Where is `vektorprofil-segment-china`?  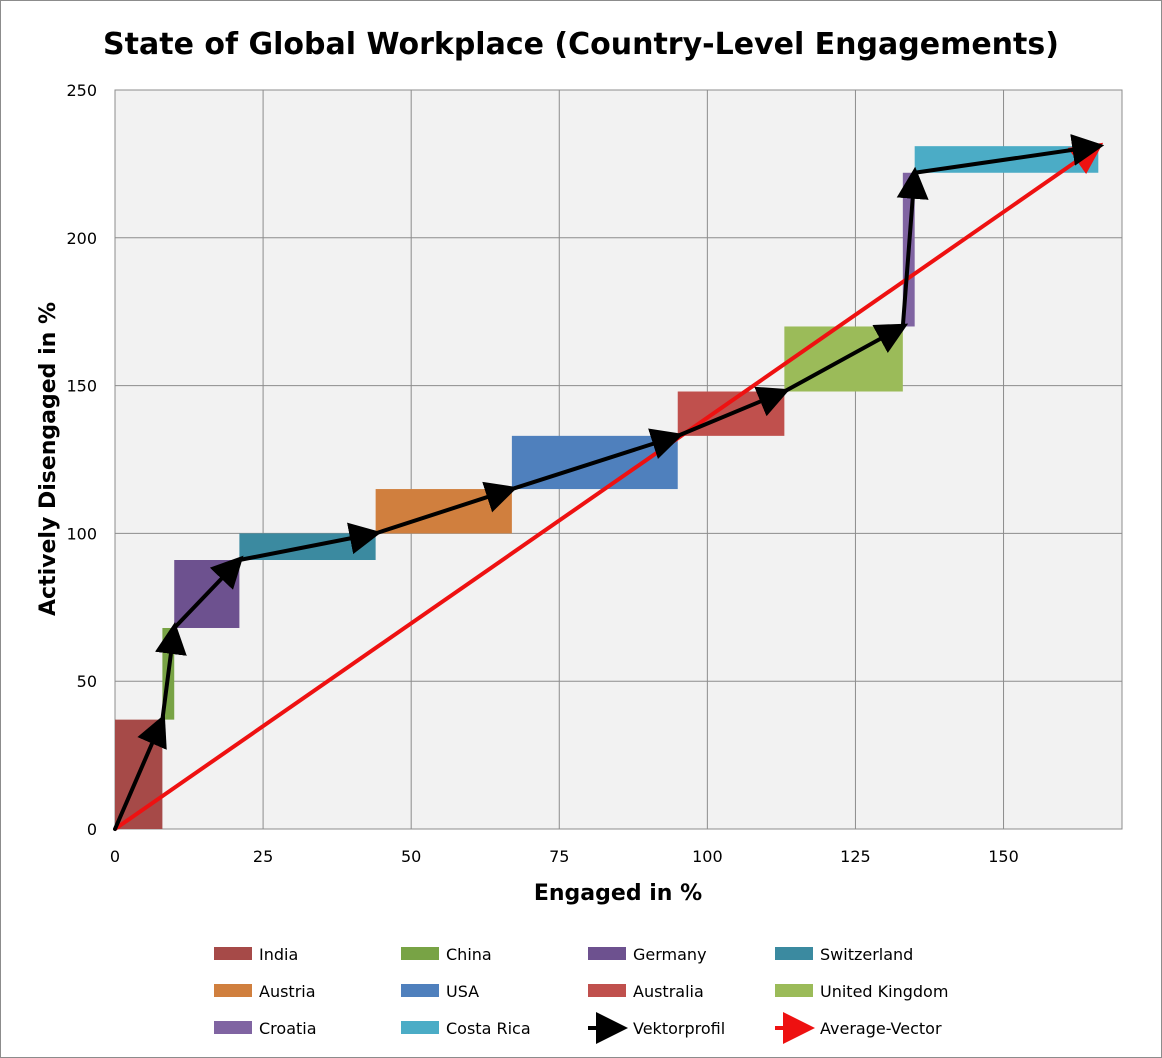 vektorprofil-segment-china is located at coordinates (171, 672).